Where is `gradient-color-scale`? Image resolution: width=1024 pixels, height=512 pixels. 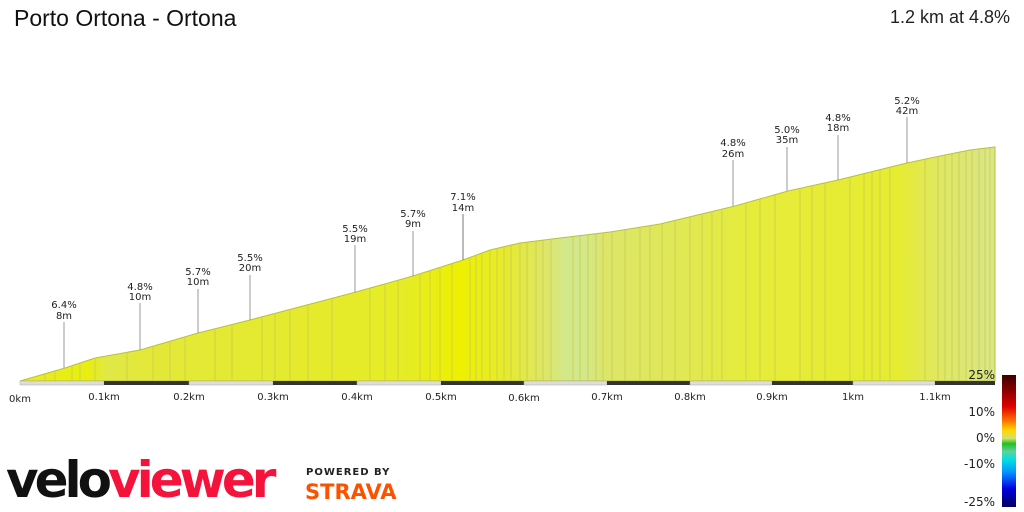
gradient-color-scale is located at coordinates (1009, 441).